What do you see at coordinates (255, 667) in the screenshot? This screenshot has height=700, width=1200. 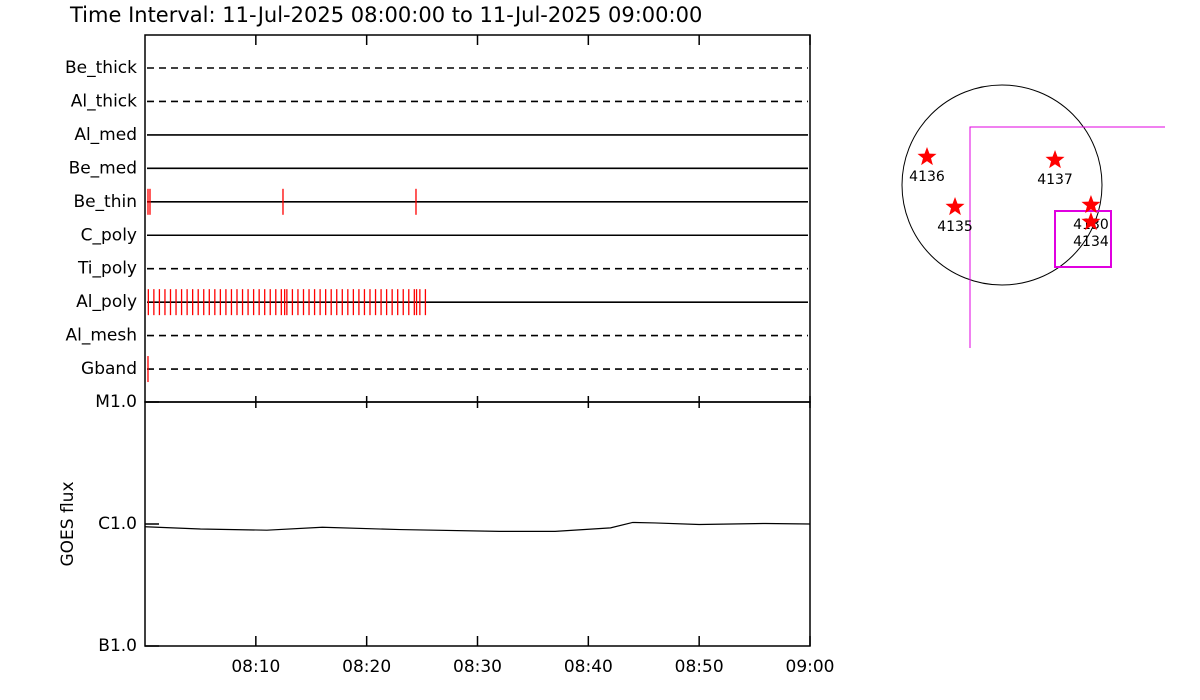 I see `x-tick-label: 08:10` at bounding box center [255, 667].